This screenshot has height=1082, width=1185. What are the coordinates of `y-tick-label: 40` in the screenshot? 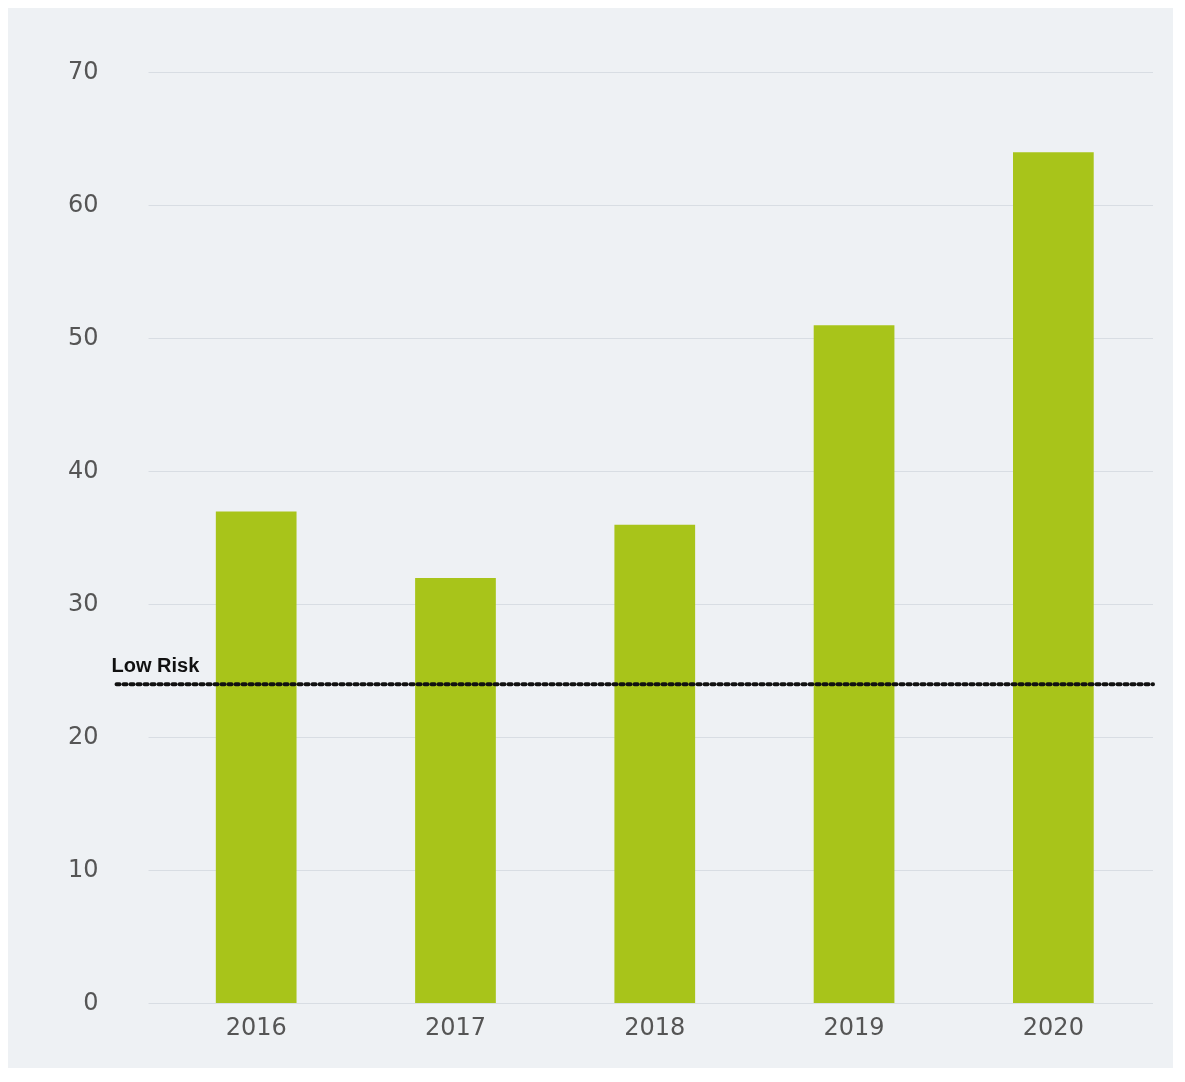 It's located at (83, 469).